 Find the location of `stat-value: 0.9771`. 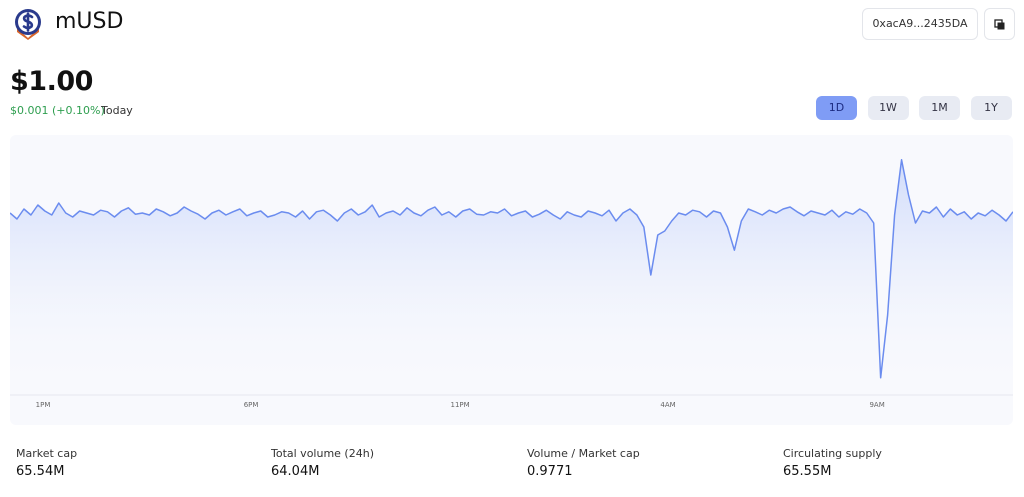

stat-value: 0.9771 is located at coordinates (550, 471).